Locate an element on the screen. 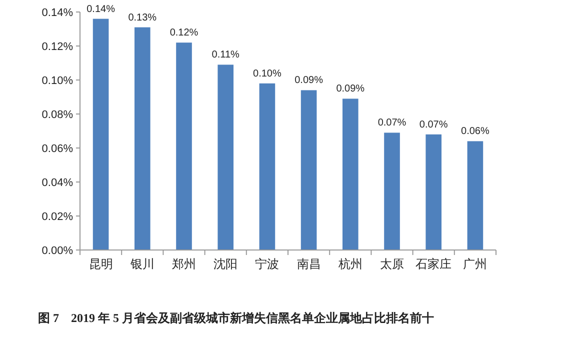  x-tick-label: 杭州 is located at coordinates (349, 264).